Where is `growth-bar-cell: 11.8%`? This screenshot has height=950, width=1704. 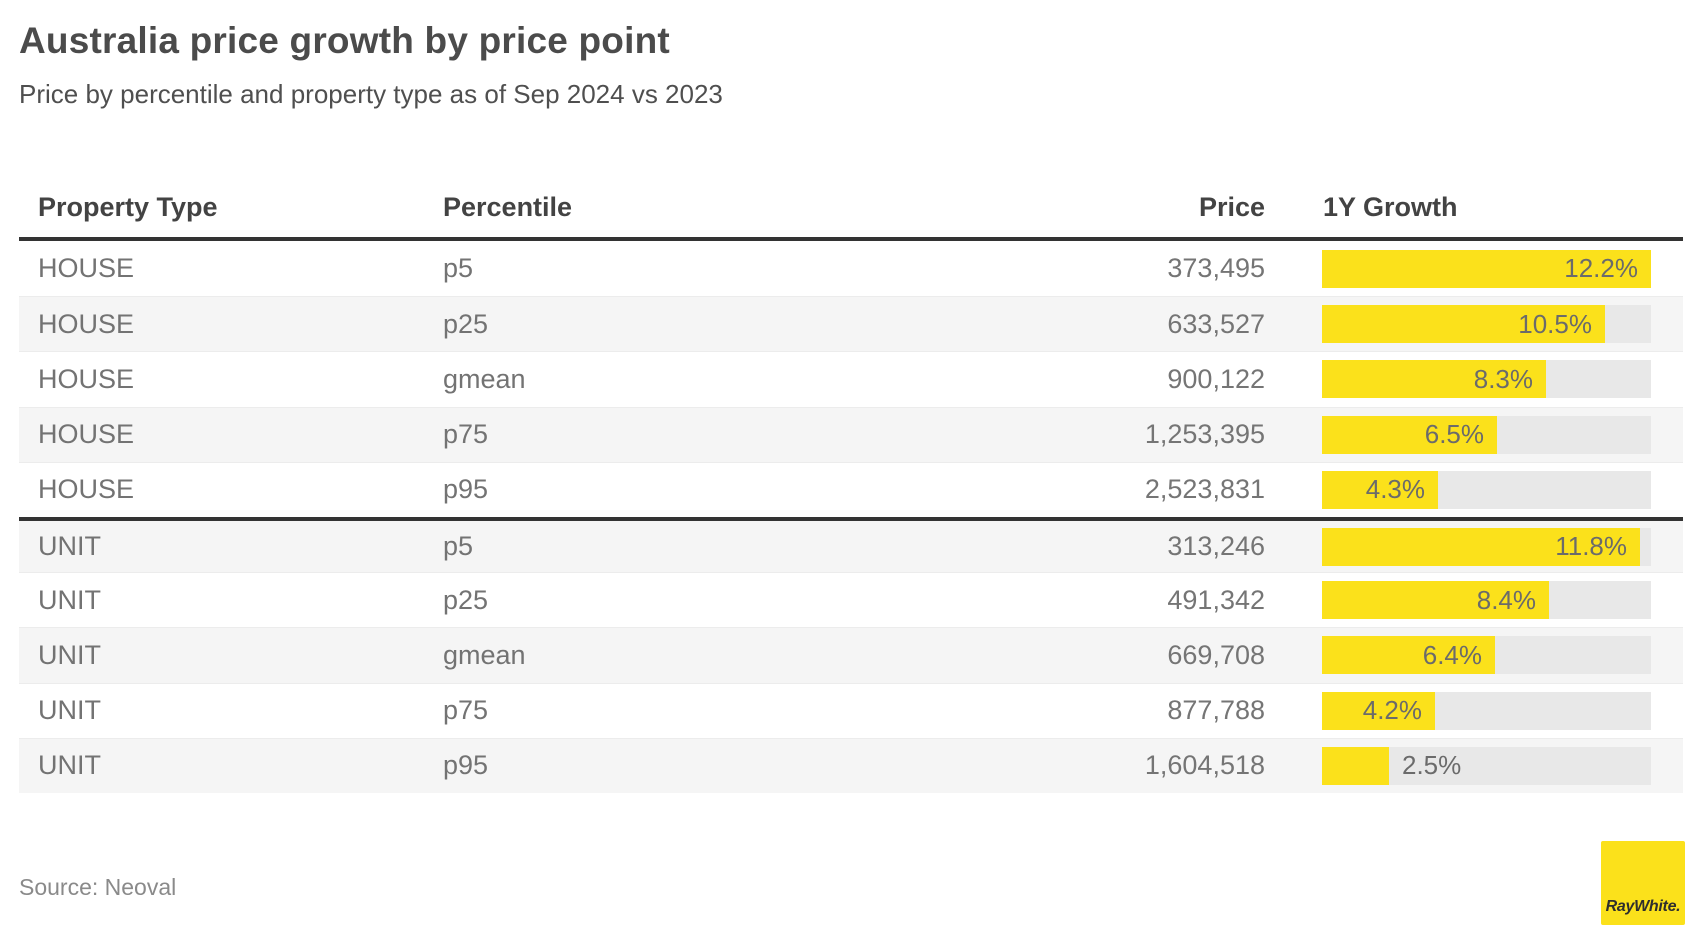 growth-bar-cell: 11.8% is located at coordinates (1486, 546).